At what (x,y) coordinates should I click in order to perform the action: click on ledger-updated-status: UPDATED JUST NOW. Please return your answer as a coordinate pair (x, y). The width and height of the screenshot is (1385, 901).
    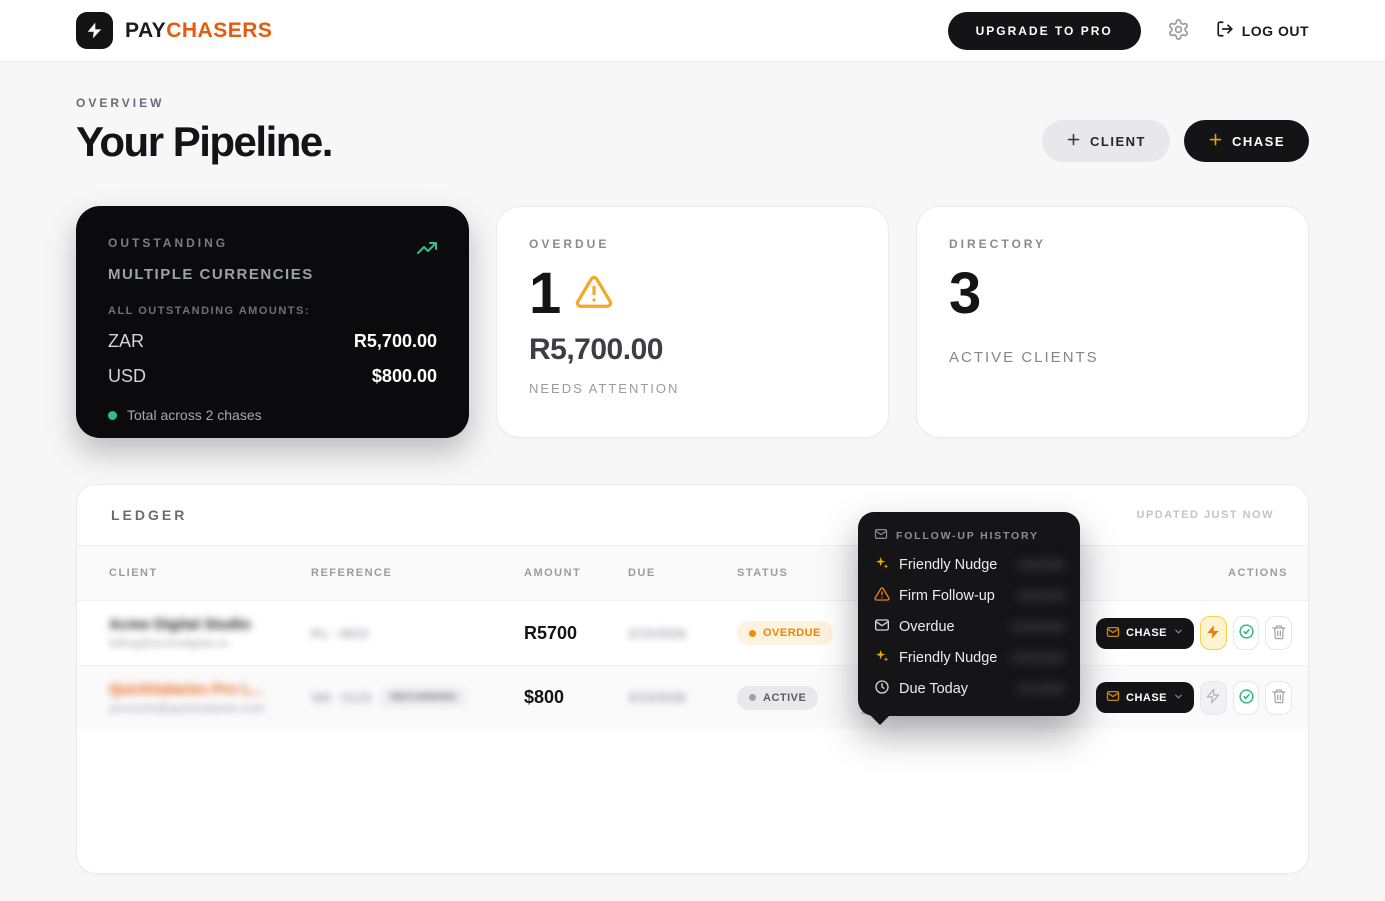
    Looking at the image, I should click on (1205, 515).